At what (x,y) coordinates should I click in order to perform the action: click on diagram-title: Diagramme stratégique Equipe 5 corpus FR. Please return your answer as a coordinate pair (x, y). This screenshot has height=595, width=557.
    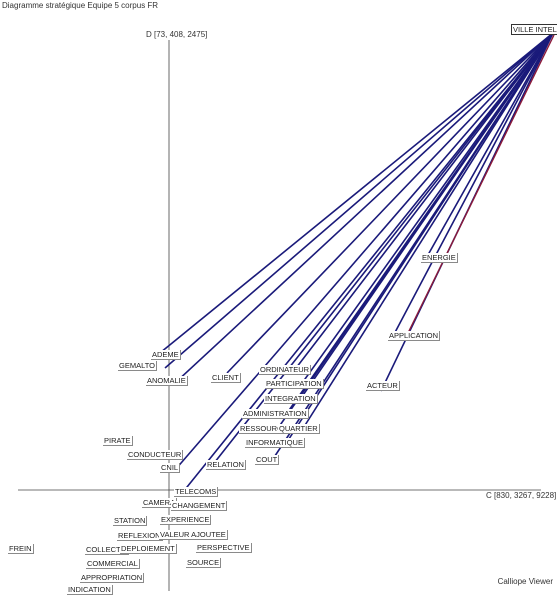
    Looking at the image, I should click on (80, 5).